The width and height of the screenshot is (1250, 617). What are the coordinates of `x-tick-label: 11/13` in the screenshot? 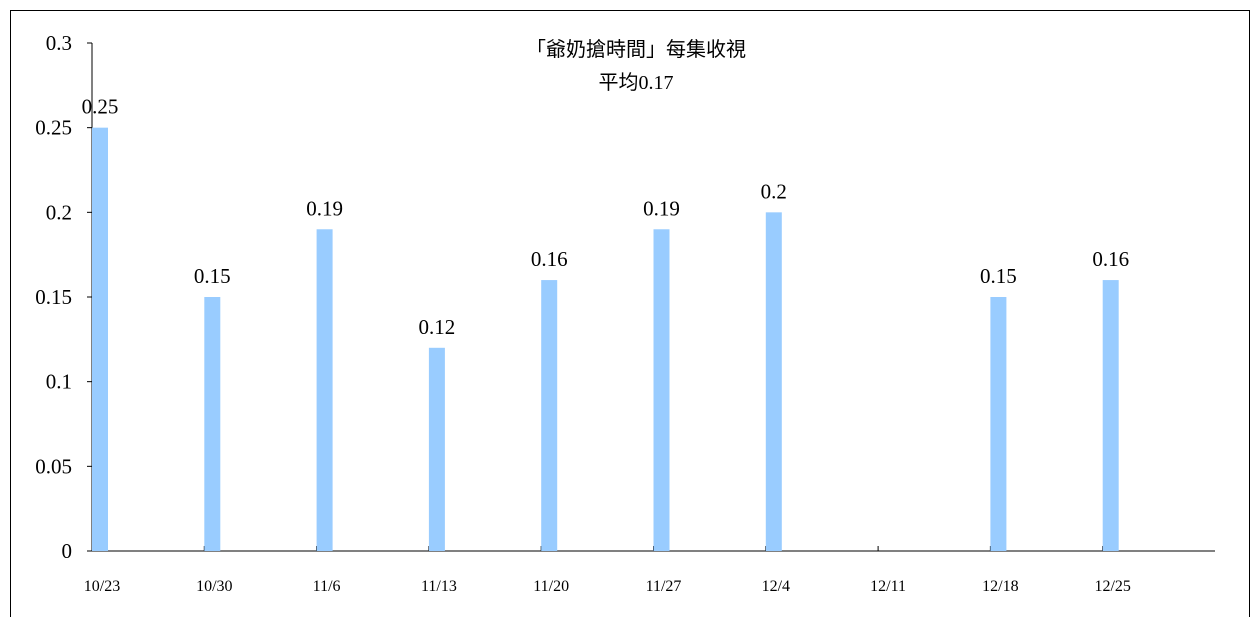 It's located at (439, 586).